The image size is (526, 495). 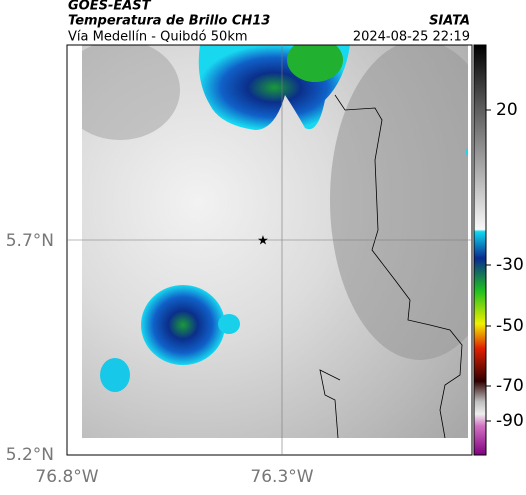 What do you see at coordinates (480, 250) in the screenshot?
I see `colorbar` at bounding box center [480, 250].